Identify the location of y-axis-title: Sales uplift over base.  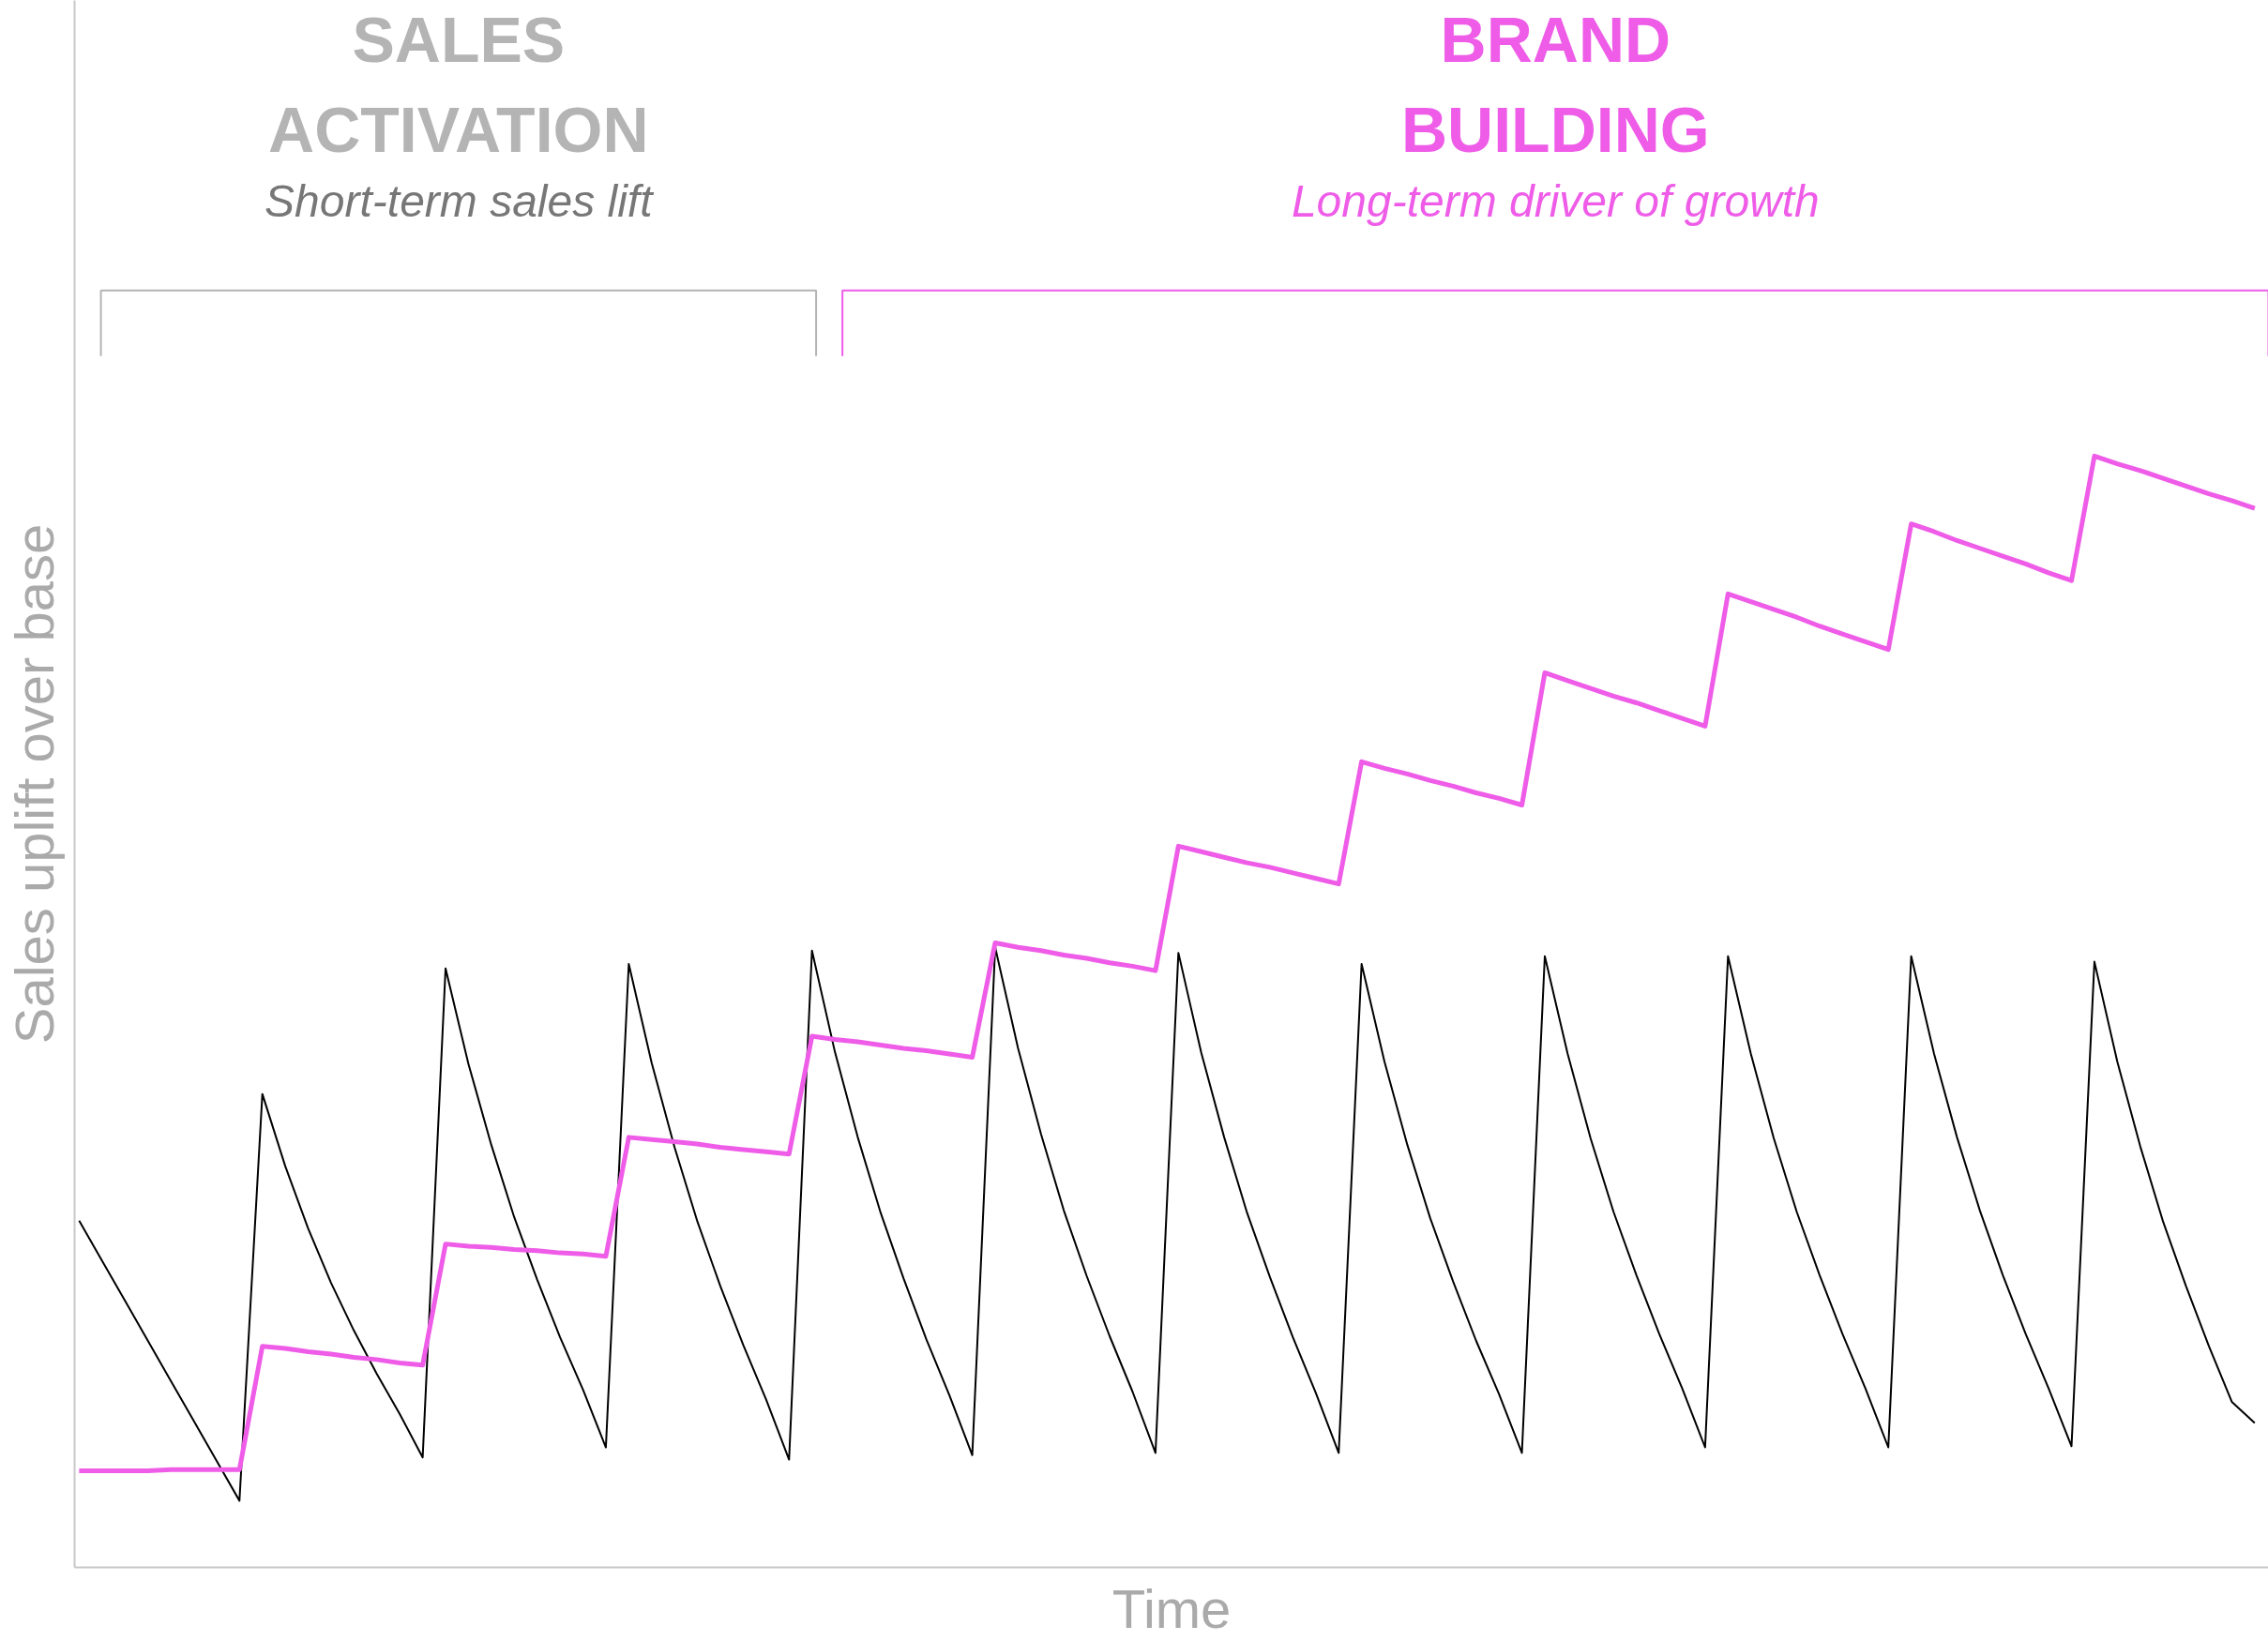
(34, 784).